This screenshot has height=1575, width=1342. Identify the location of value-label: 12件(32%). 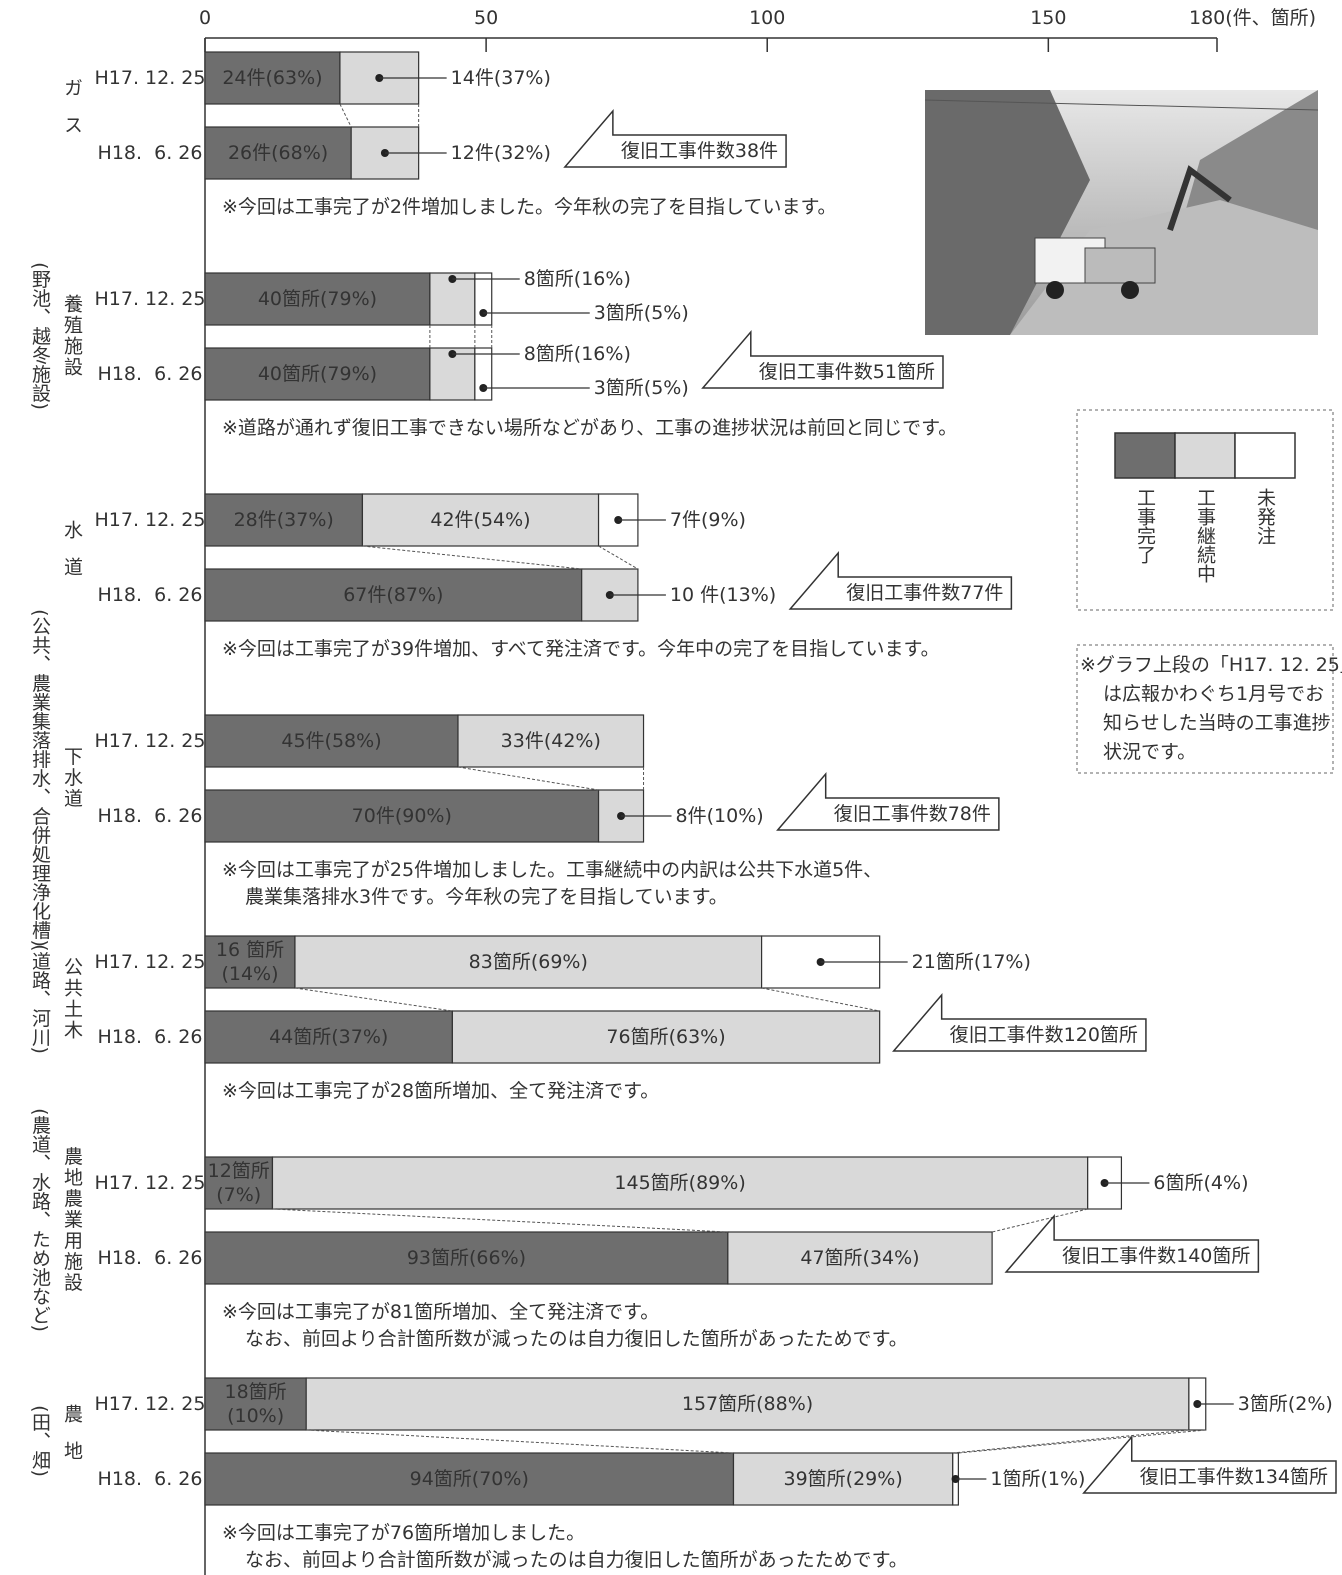
(501, 153).